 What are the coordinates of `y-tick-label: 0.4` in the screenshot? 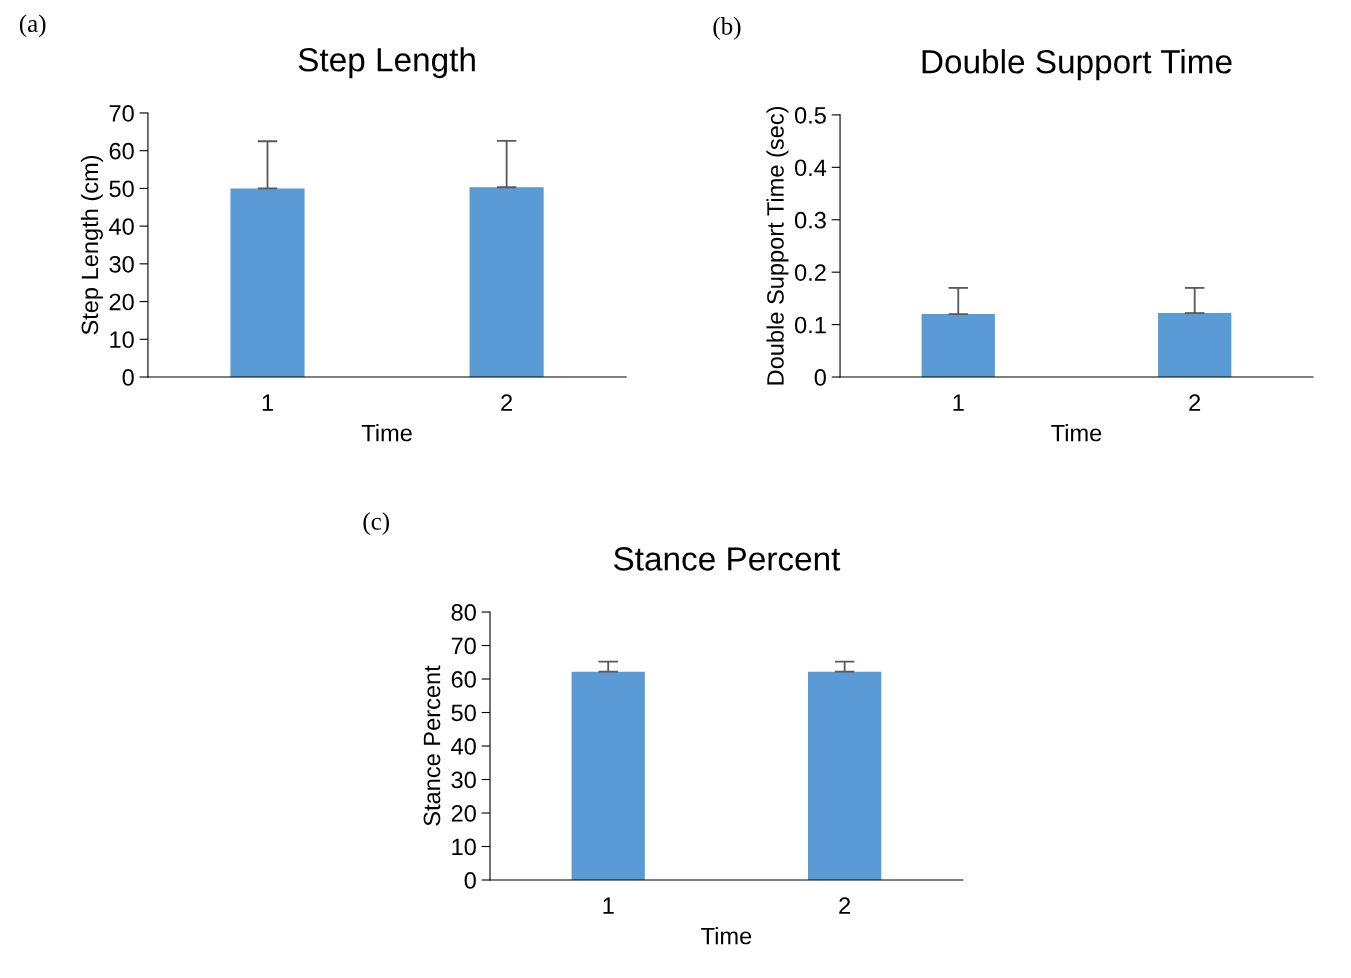 It's located at (810, 168).